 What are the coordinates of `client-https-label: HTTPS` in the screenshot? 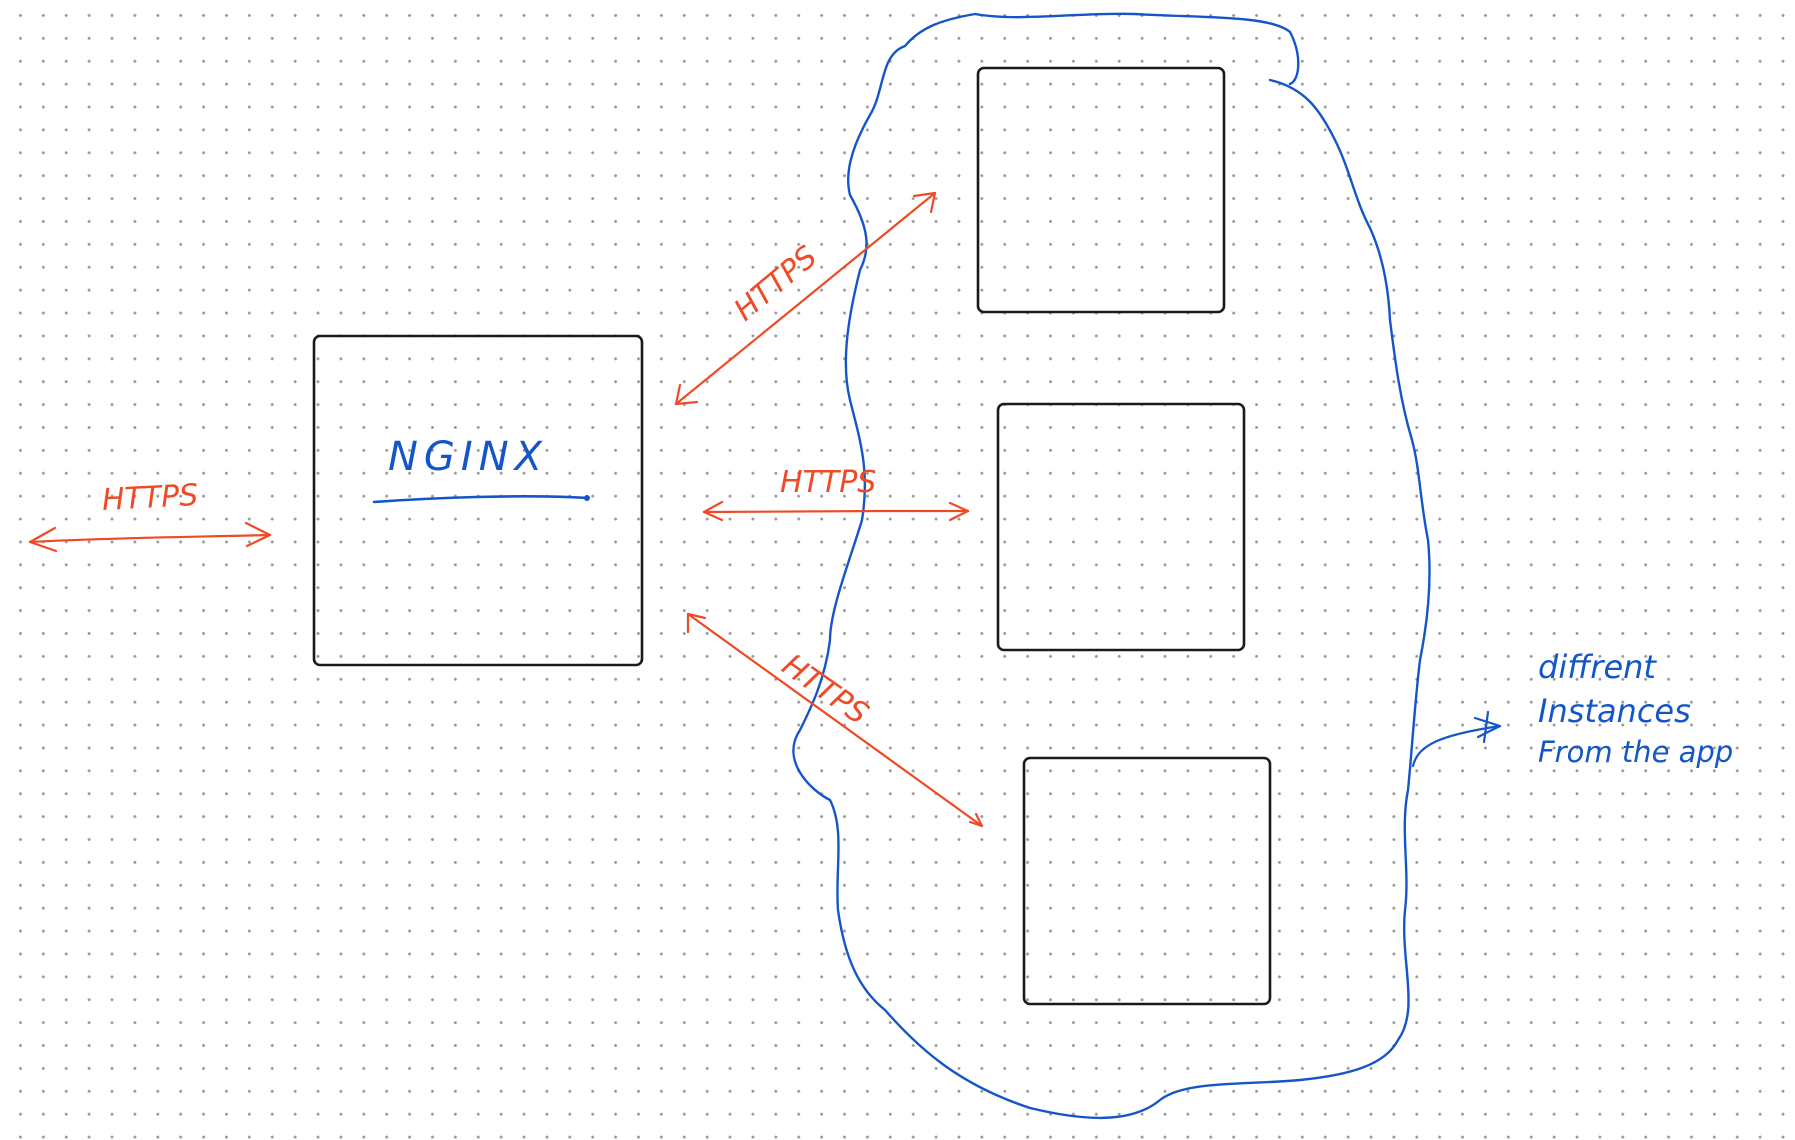 It's located at (150, 498).